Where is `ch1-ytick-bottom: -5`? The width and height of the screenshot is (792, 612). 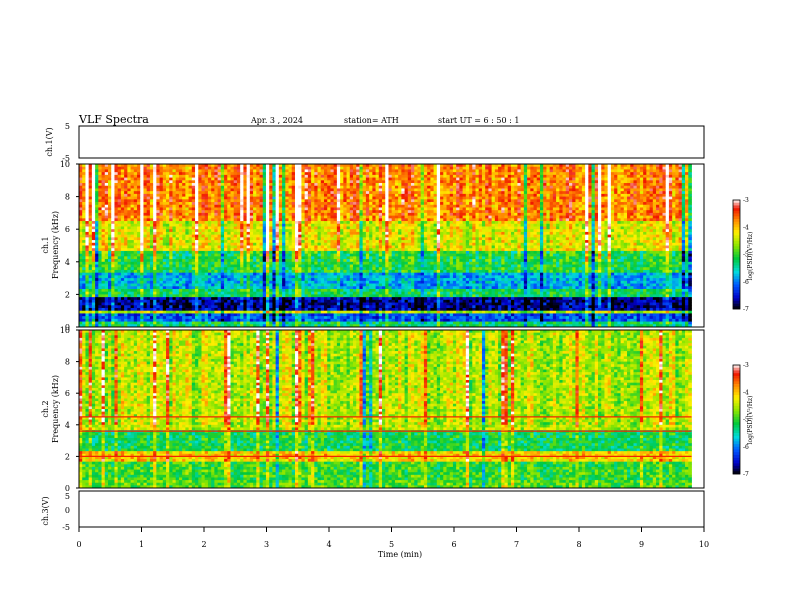 ch1-ytick-bottom: -5 is located at coordinates (66, 158).